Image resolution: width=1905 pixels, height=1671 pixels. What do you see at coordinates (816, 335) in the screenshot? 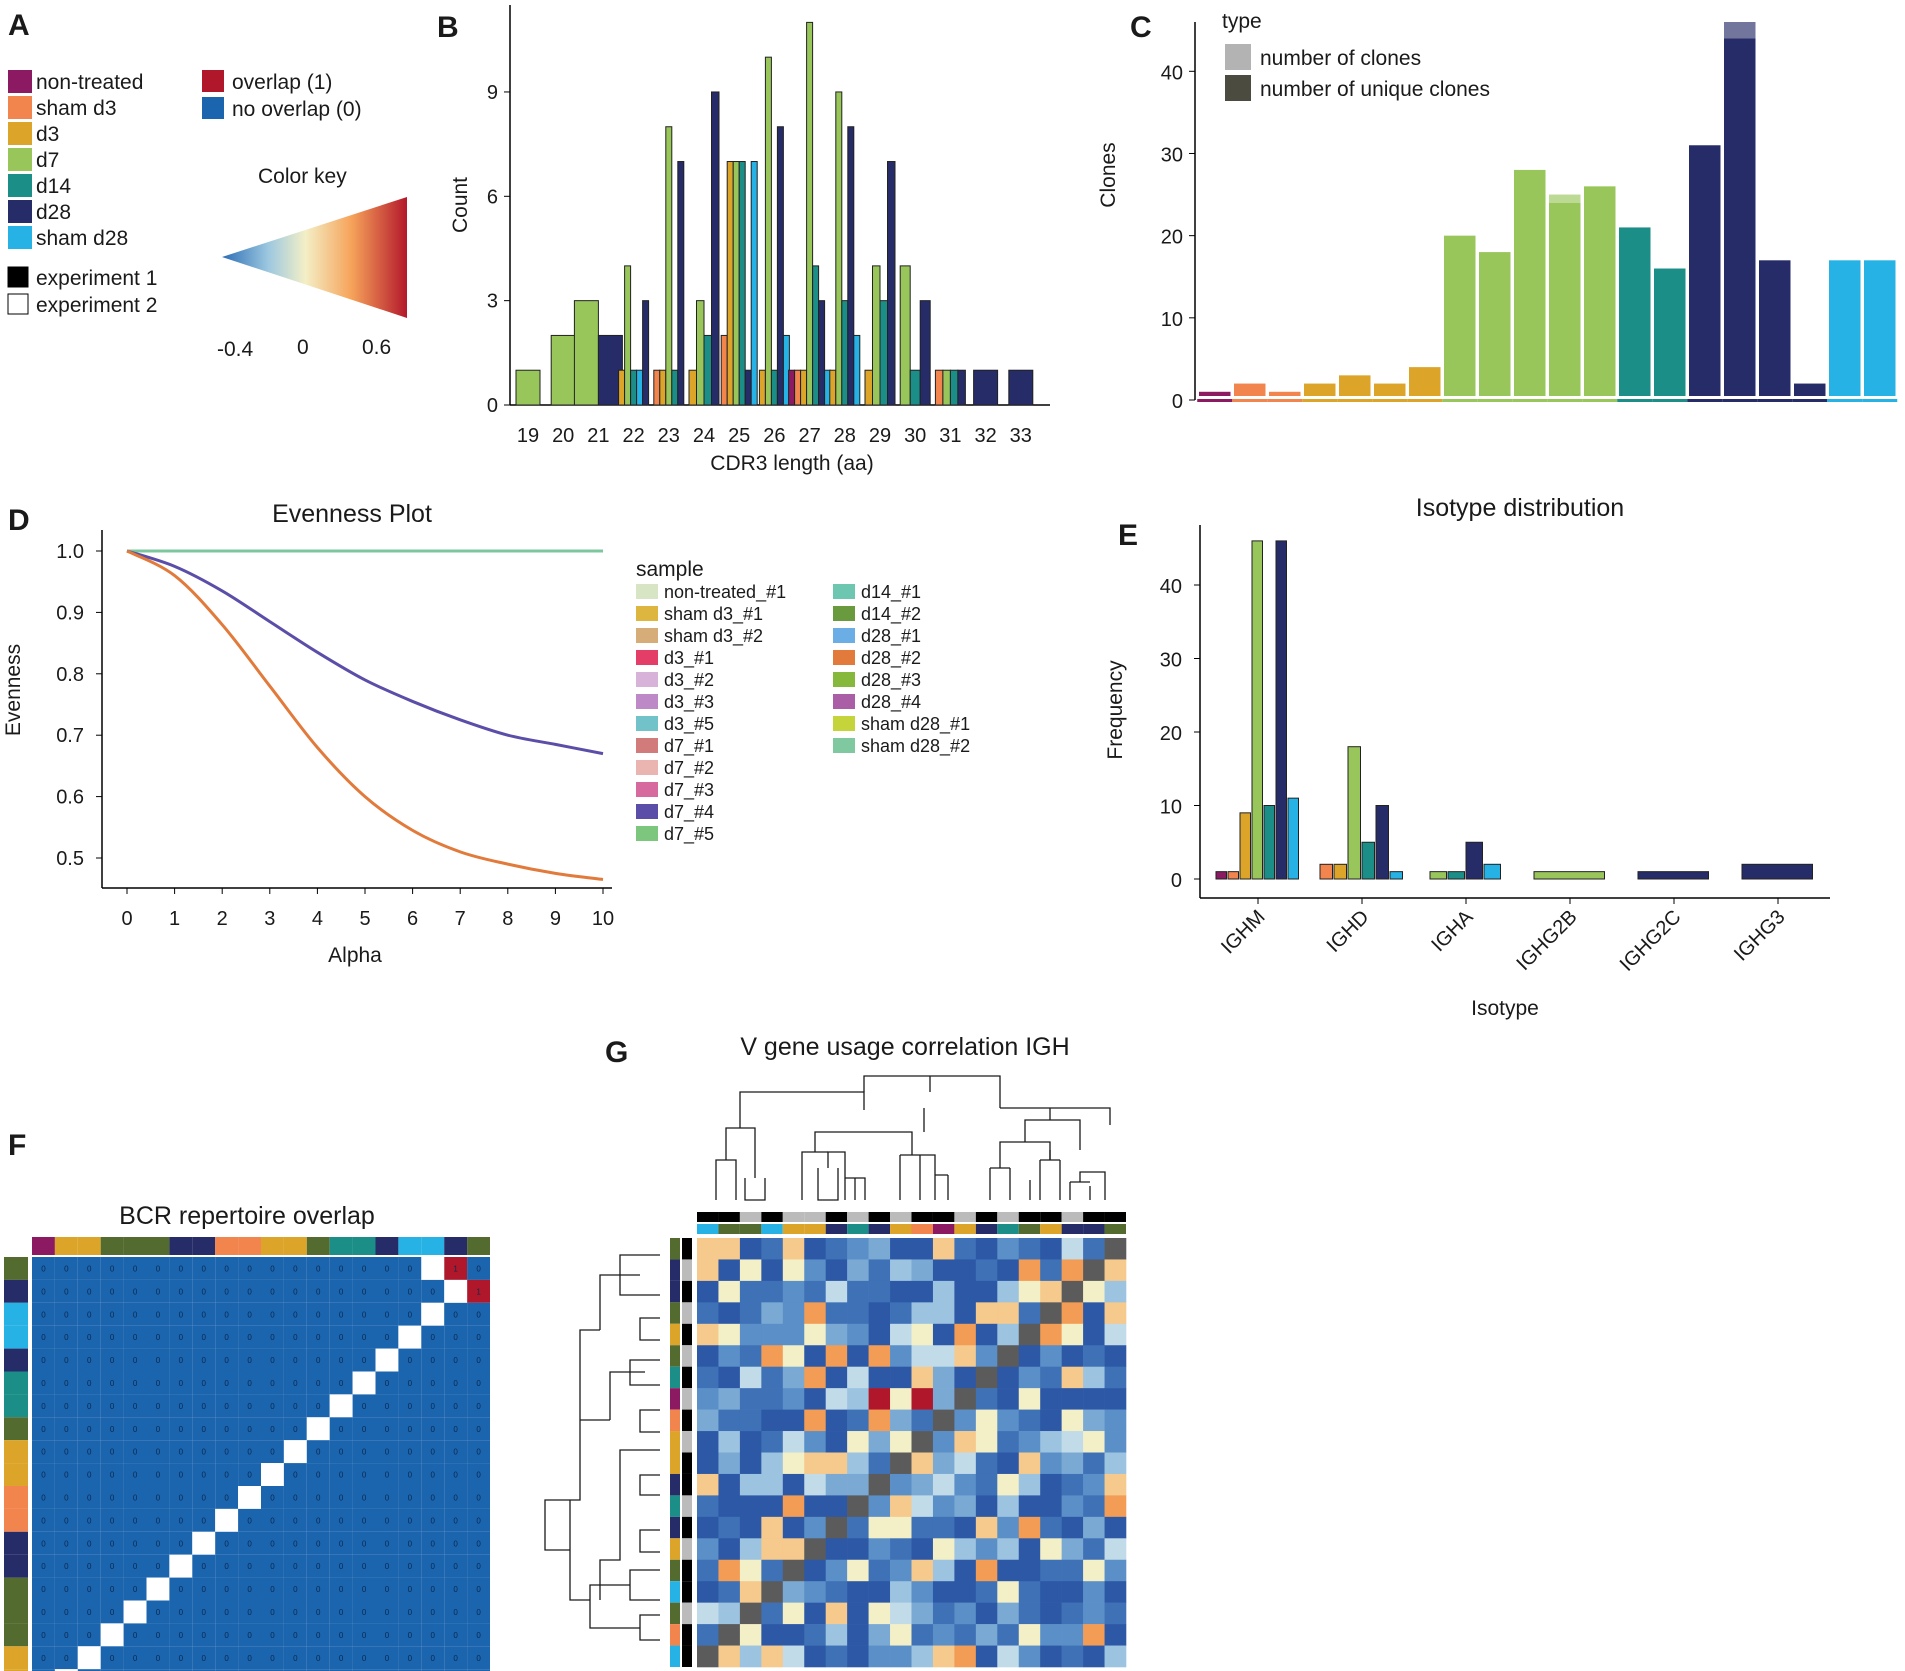
I see `panel-b-bar-27-d14` at bounding box center [816, 335].